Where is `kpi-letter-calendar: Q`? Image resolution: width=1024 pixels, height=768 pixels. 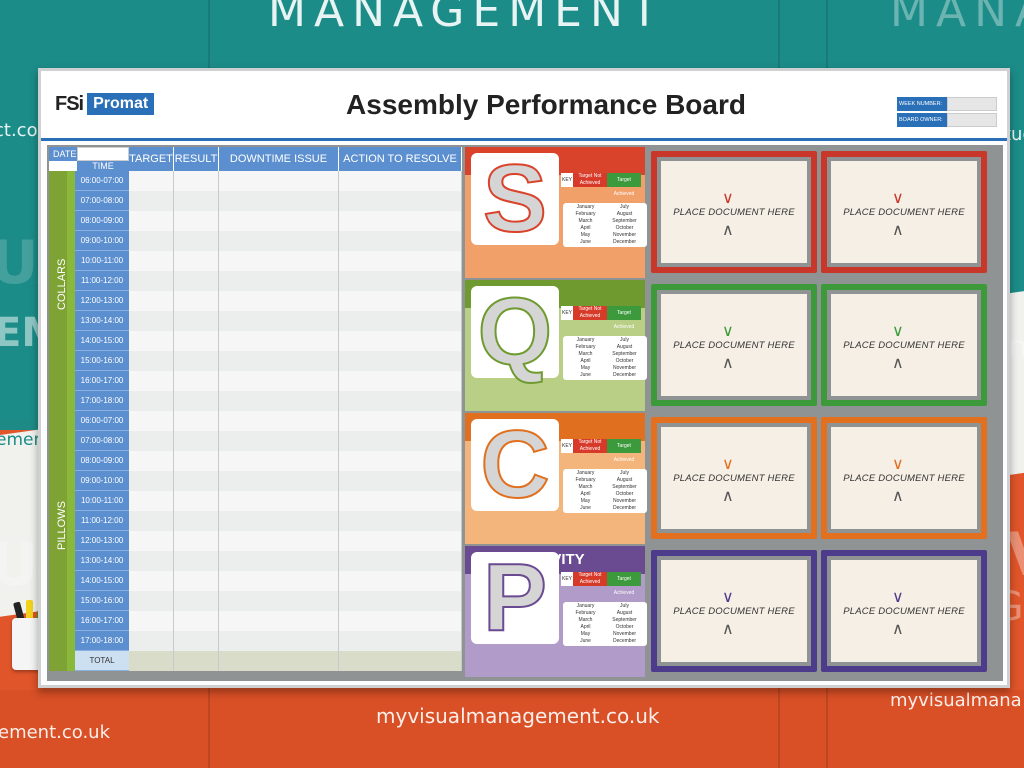 kpi-letter-calendar: Q is located at coordinates (515, 332).